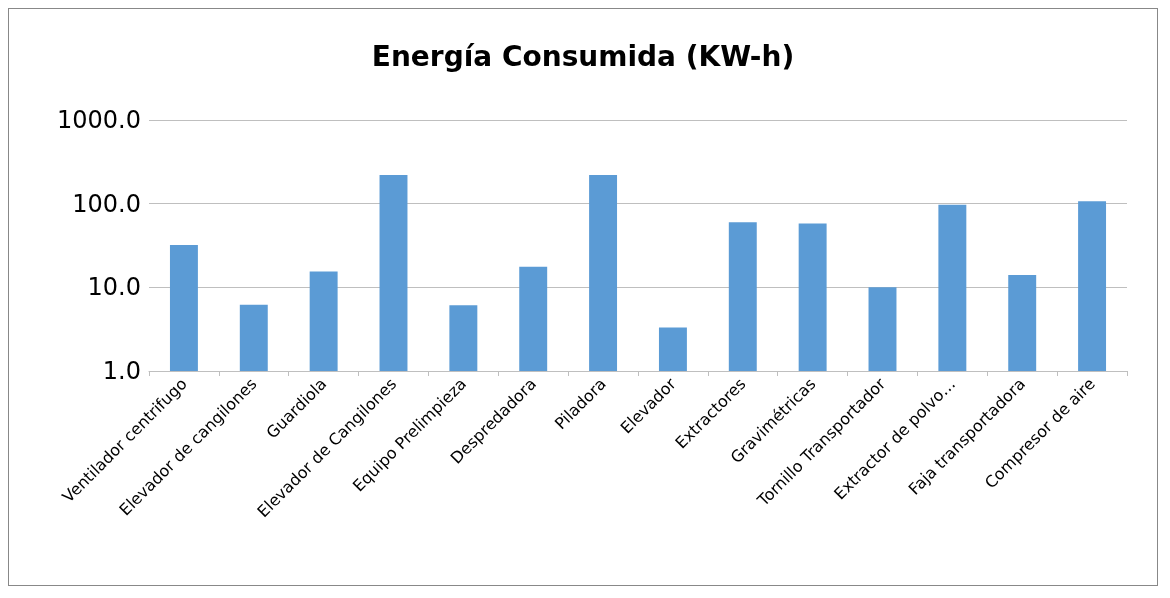 The width and height of the screenshot is (1170, 598). I want to click on y-tick-label: 100.0, so click(106, 203).